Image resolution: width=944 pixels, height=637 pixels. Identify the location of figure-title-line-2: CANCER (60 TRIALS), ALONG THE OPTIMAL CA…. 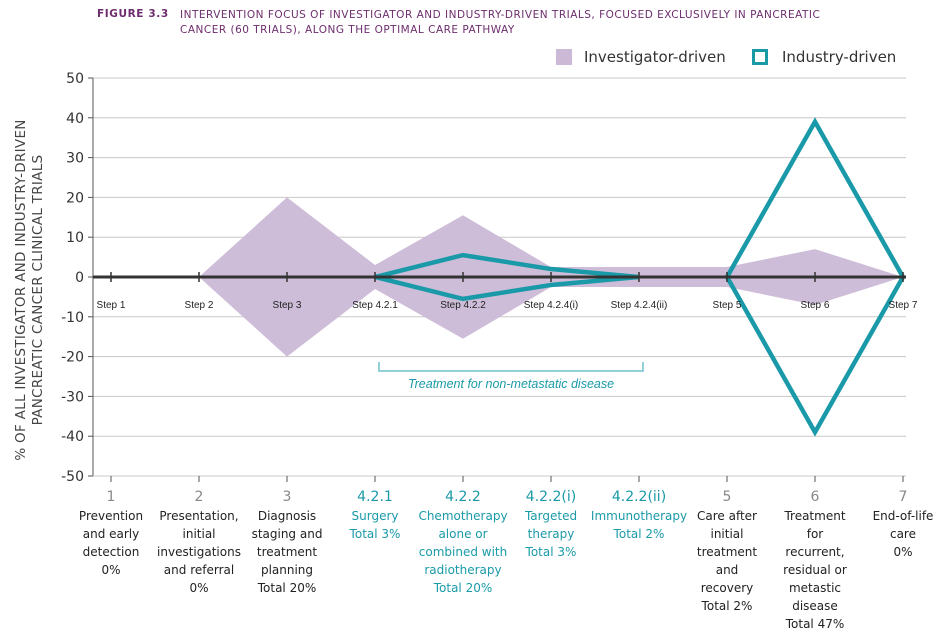
(347, 30).